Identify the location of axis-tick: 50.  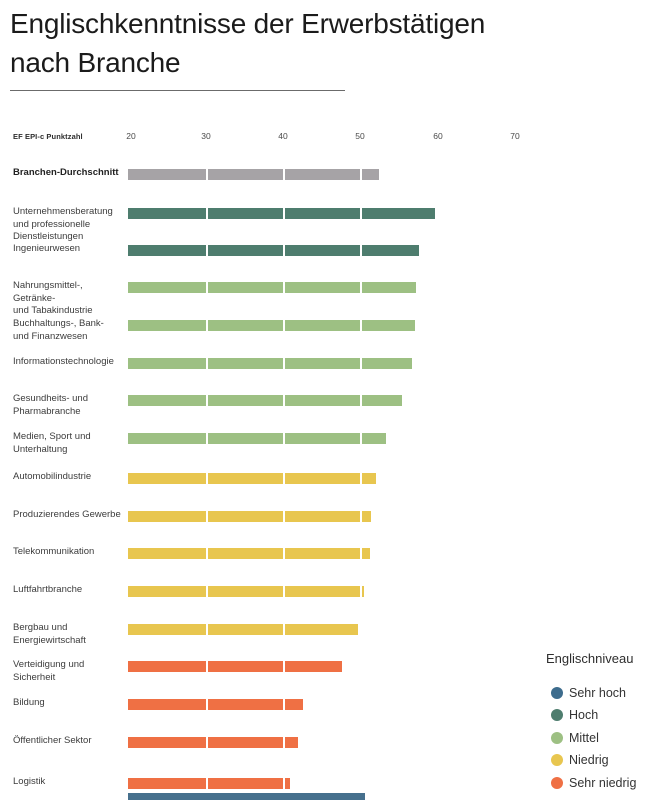
(360, 136).